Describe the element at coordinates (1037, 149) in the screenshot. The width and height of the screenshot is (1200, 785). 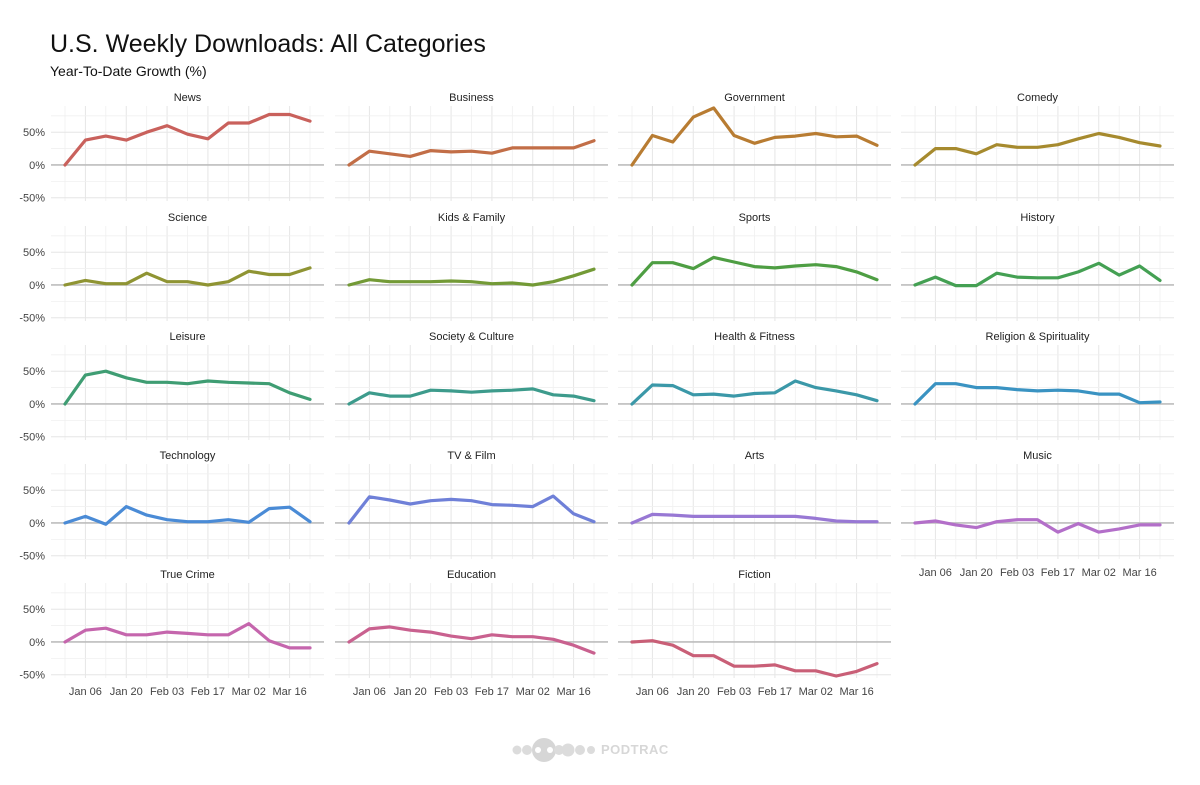
I see `series-line-comedy` at that location.